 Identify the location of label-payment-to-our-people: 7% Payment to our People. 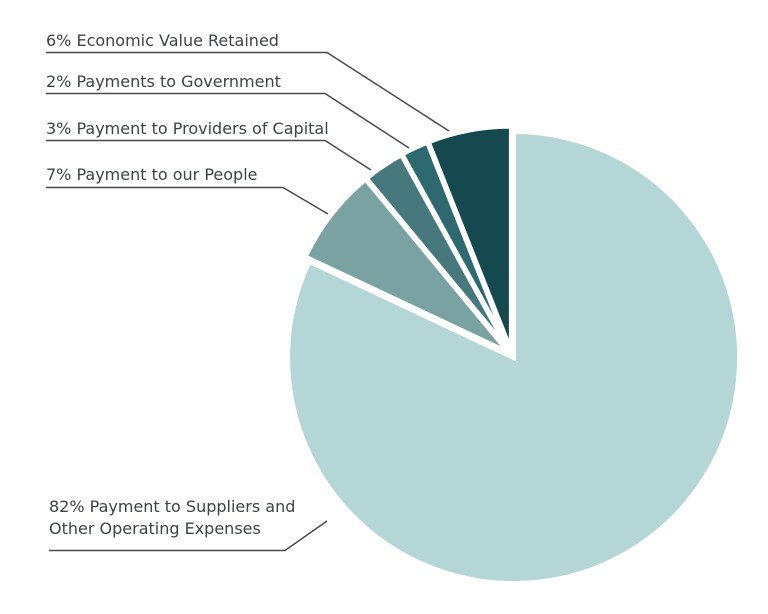
(152, 174).